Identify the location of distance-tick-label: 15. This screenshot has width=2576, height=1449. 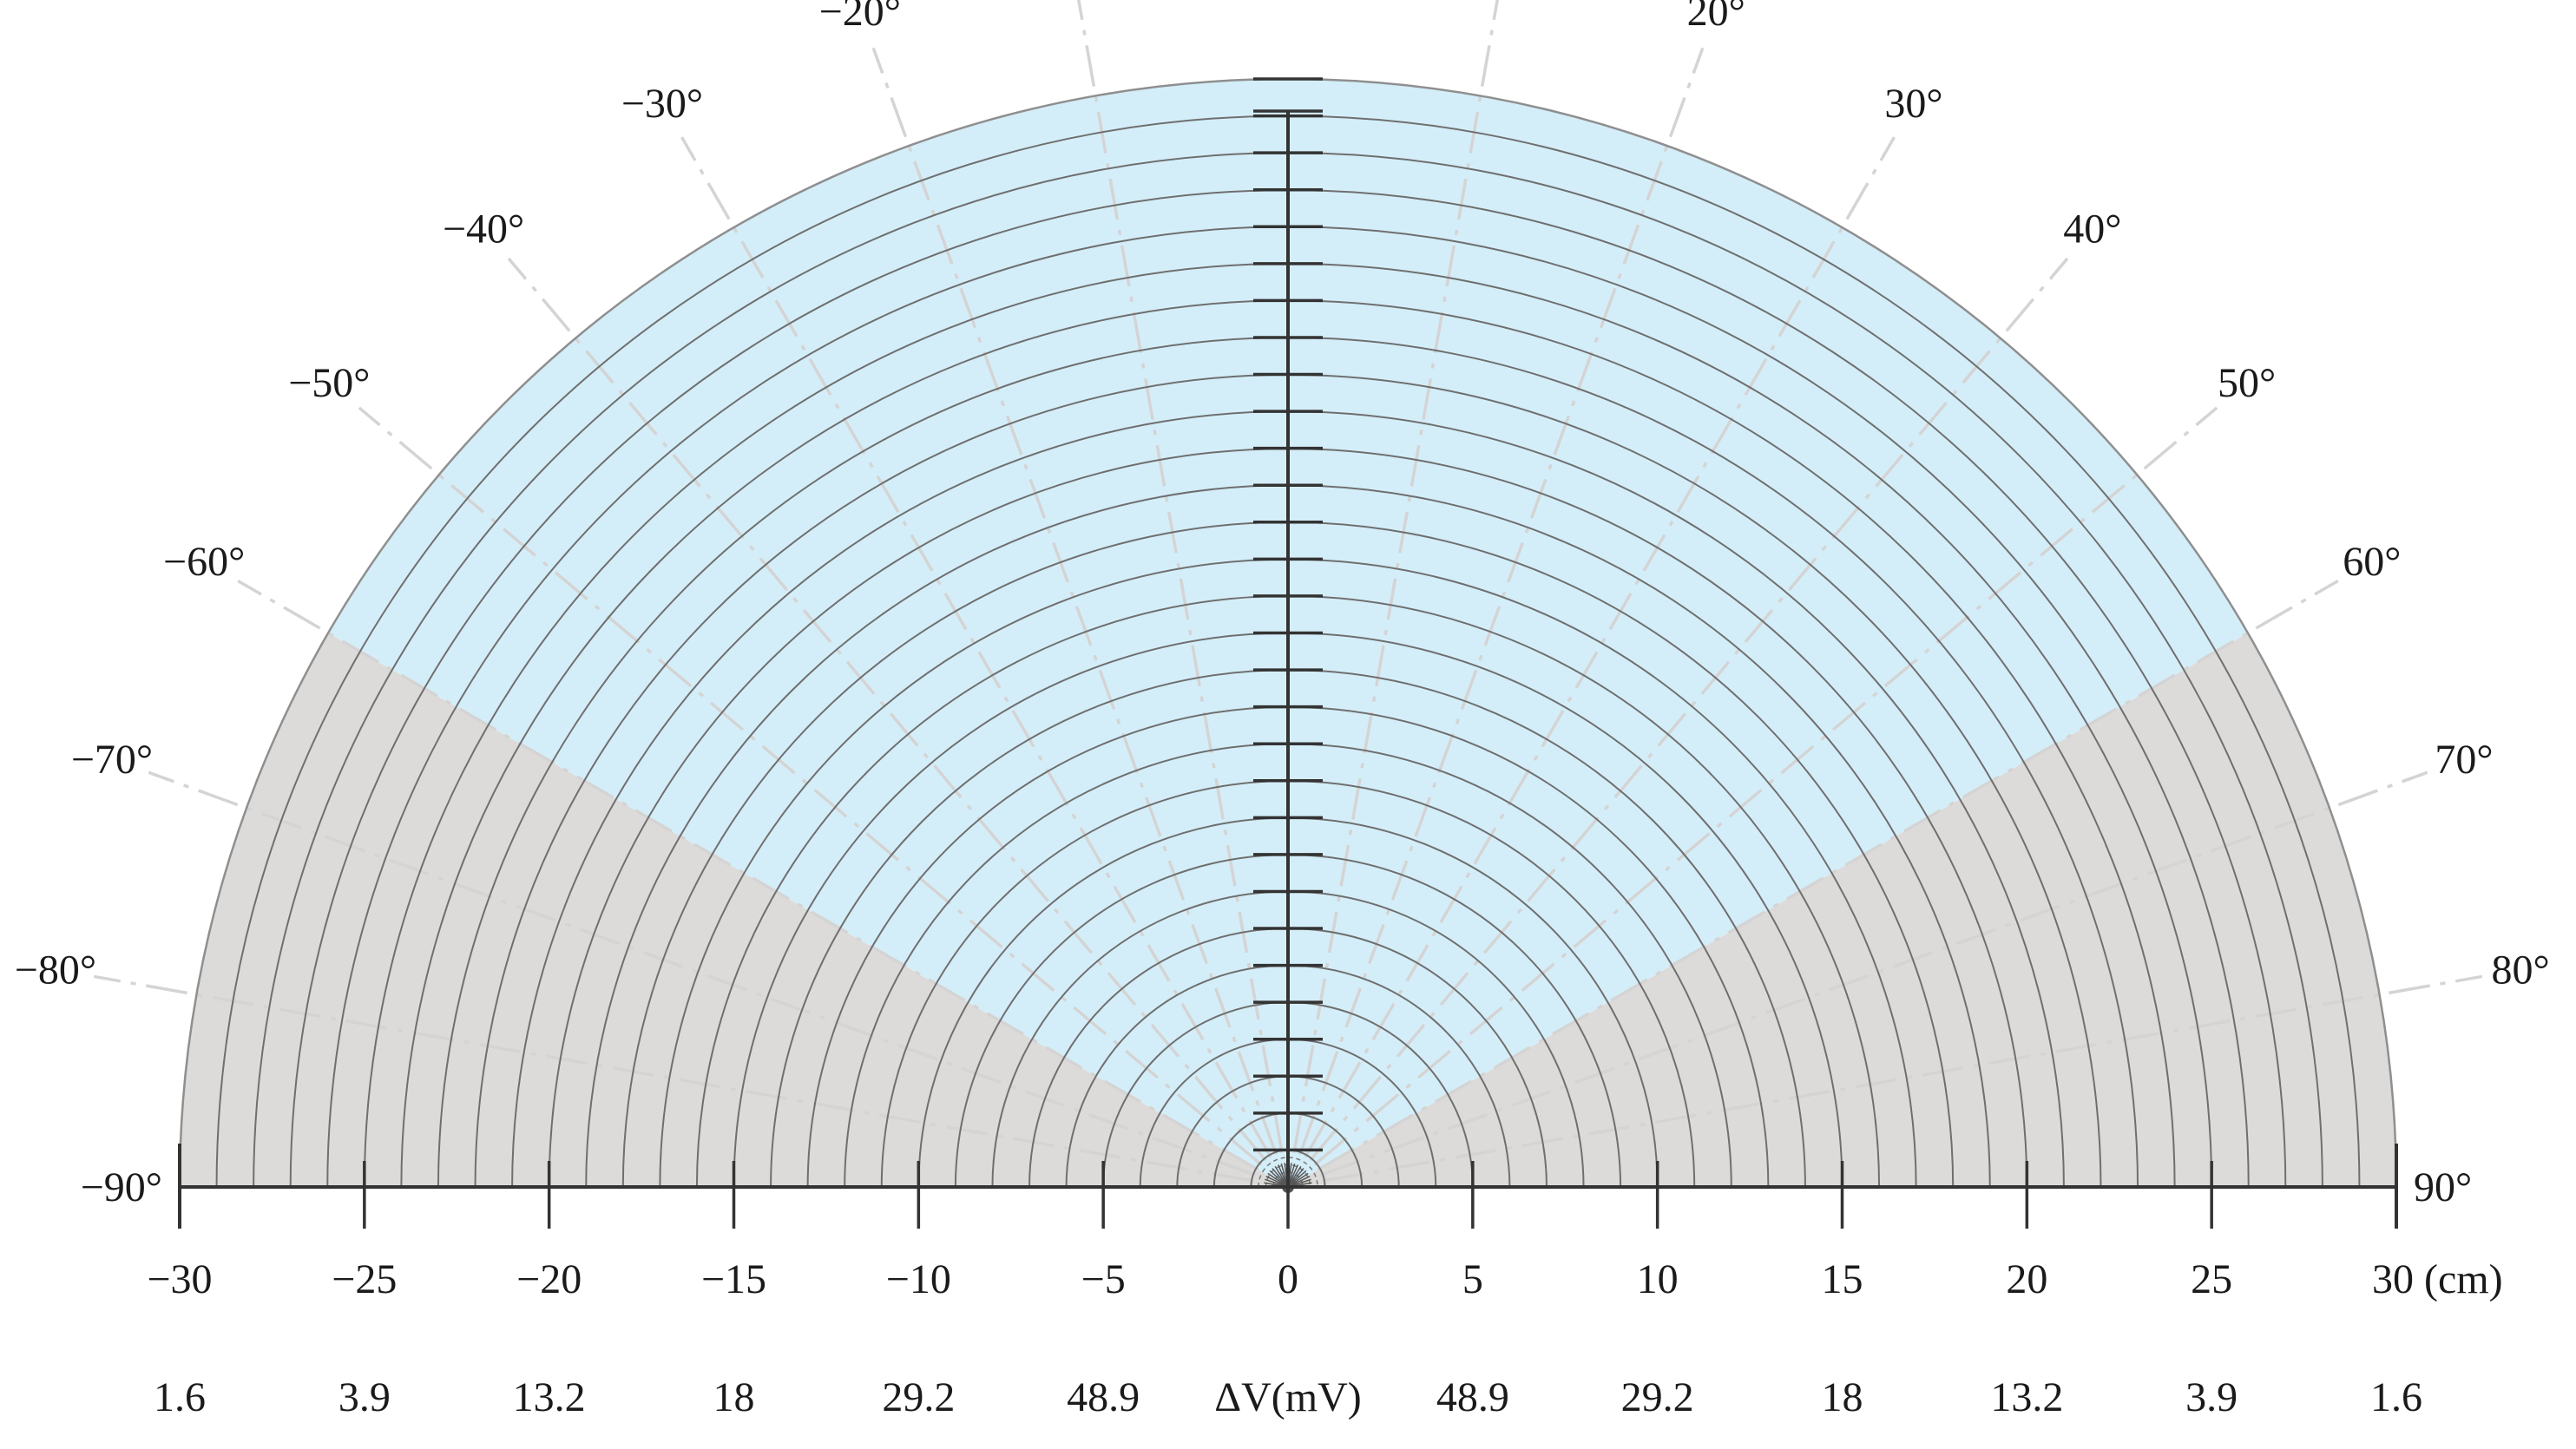
(1842, 1279).